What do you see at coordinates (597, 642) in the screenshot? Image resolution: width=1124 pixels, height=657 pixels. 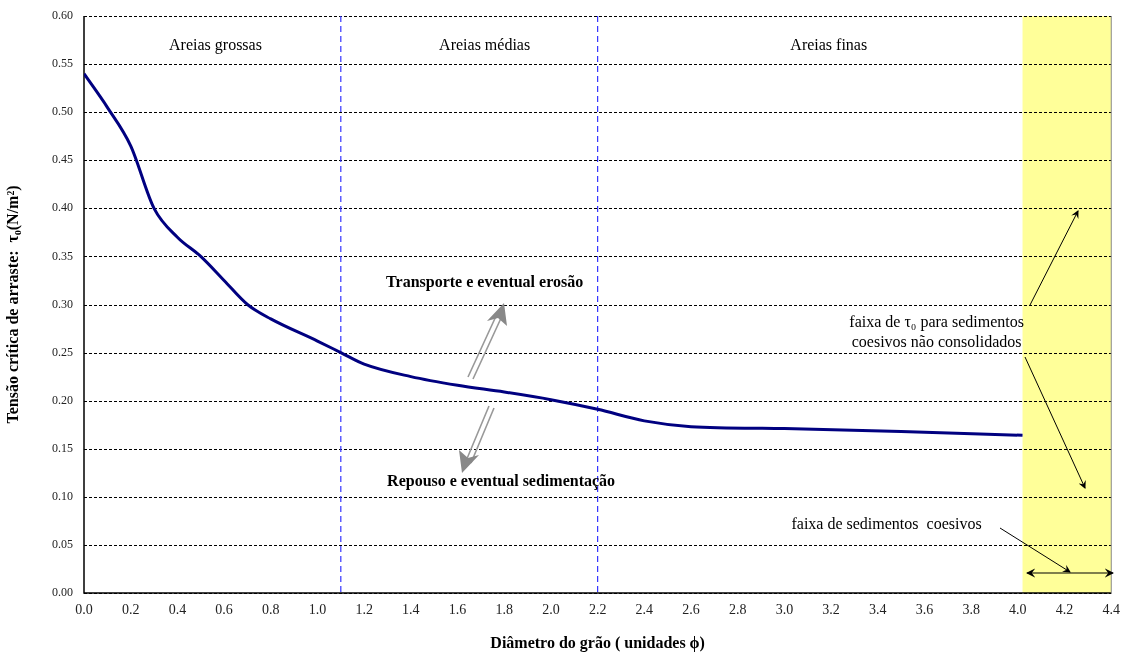 I see `x-axis-title: Diâmetro do grão ( unidades ϕ)` at bounding box center [597, 642].